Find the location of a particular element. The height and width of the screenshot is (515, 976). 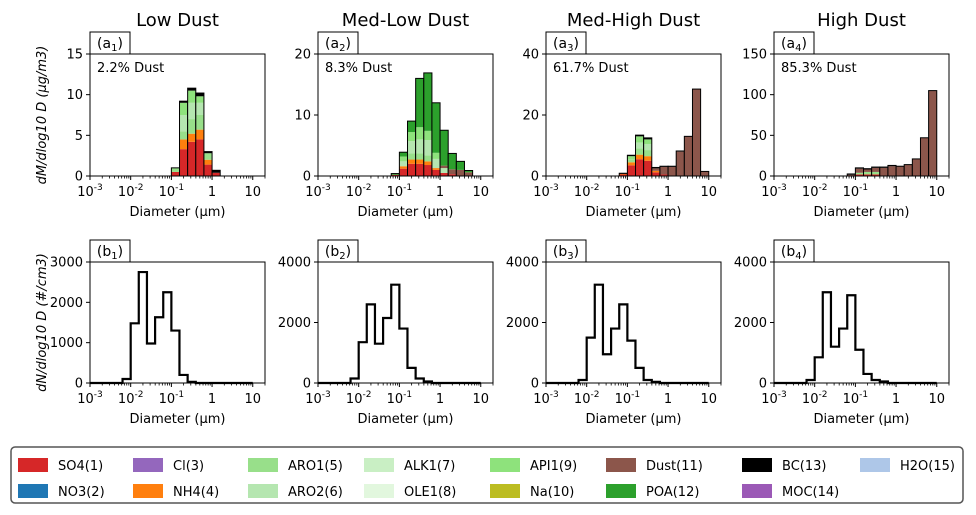

x-tick-label: 10⁻³ is located at coordinates (90, 398).